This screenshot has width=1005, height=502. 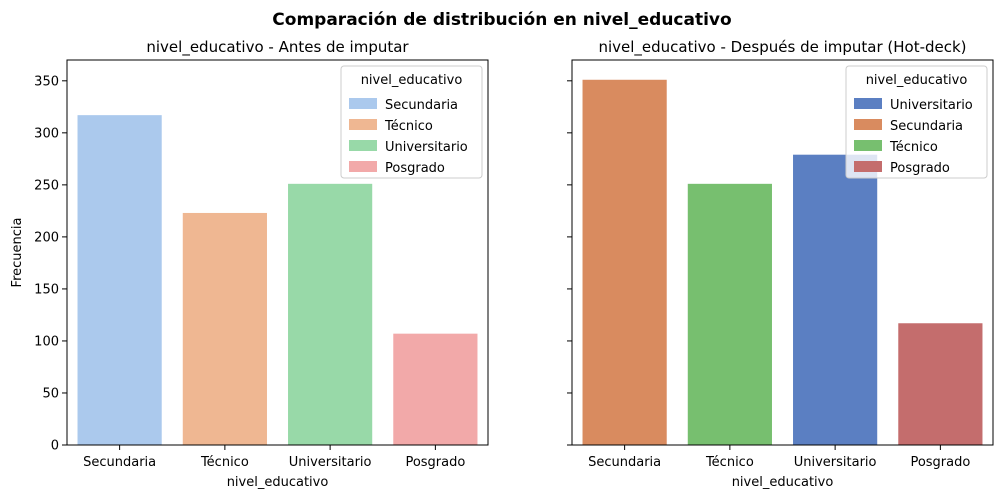 I want to click on y-tick-label: 250, so click(x=46, y=185).